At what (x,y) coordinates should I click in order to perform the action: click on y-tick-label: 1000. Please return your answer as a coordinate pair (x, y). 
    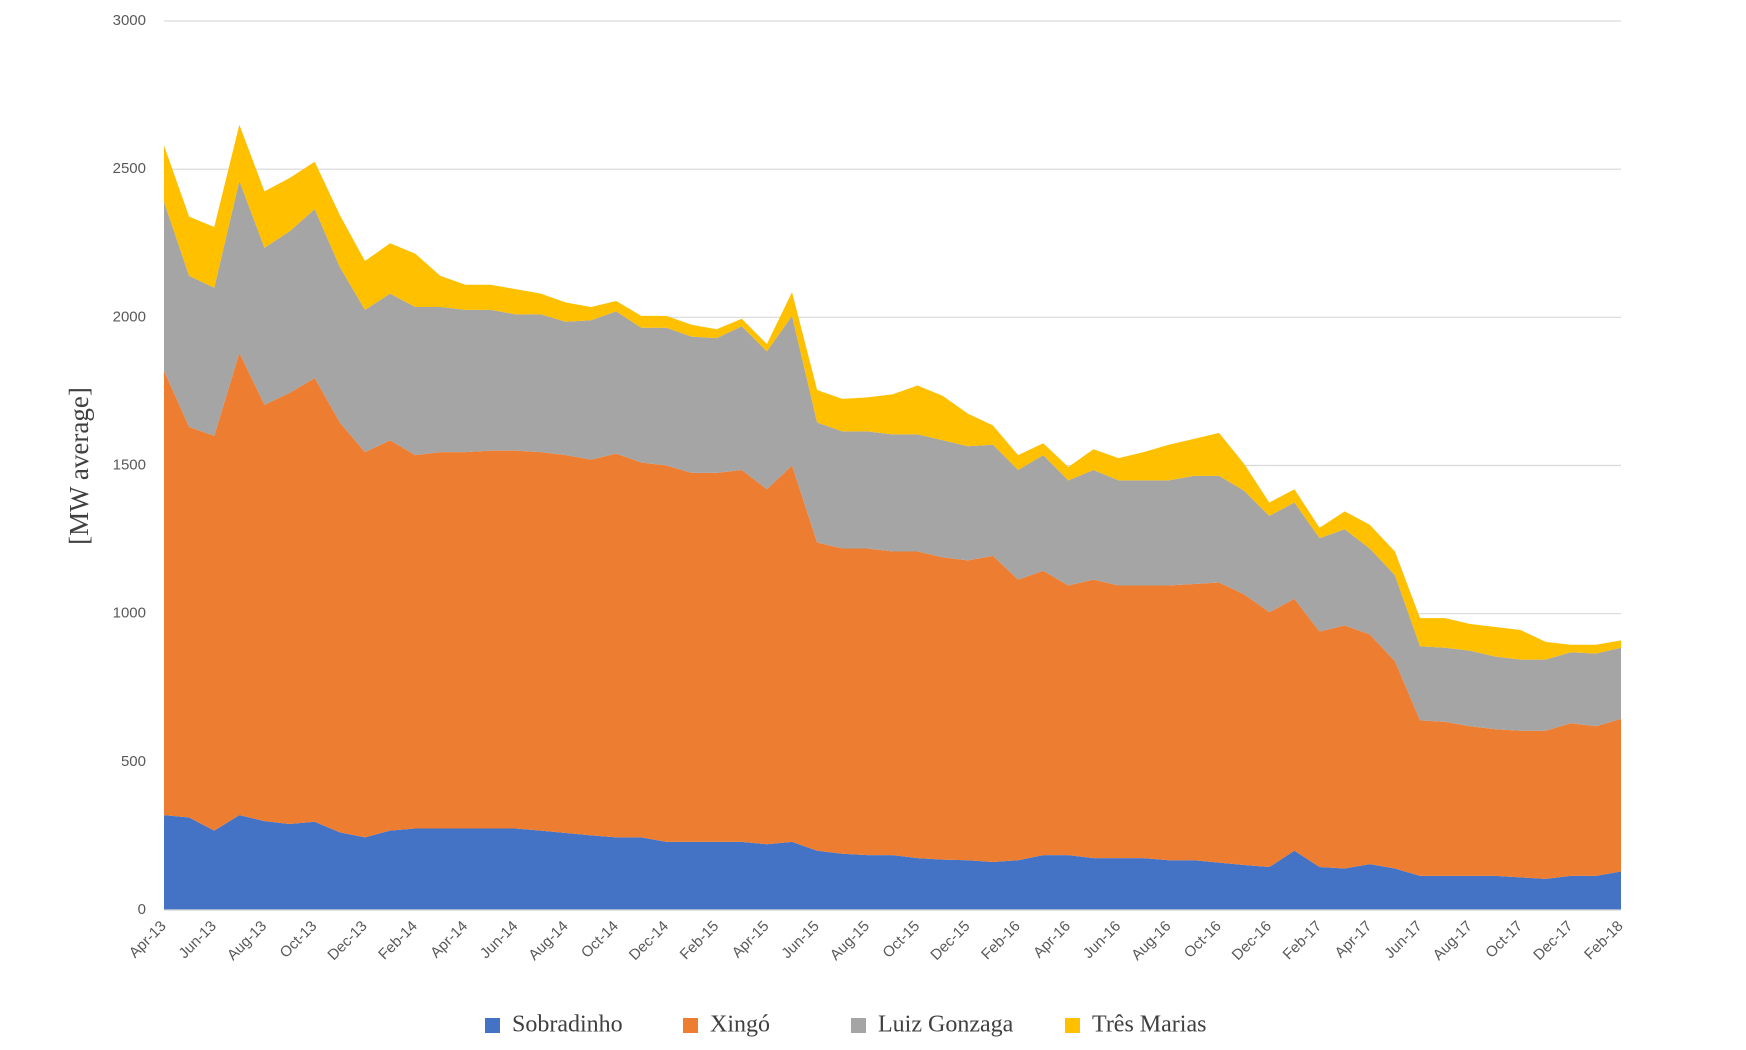
    Looking at the image, I should click on (129, 613).